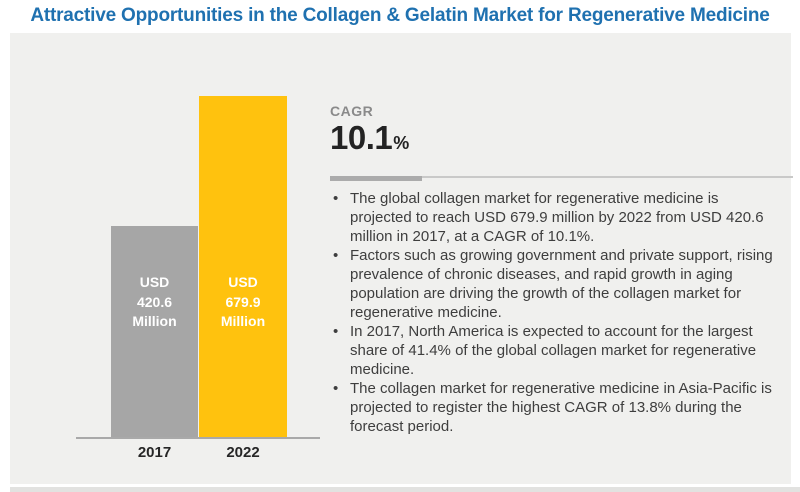 This screenshot has height=492, width=800. I want to click on x-tick-2022: 2022, so click(243, 452).